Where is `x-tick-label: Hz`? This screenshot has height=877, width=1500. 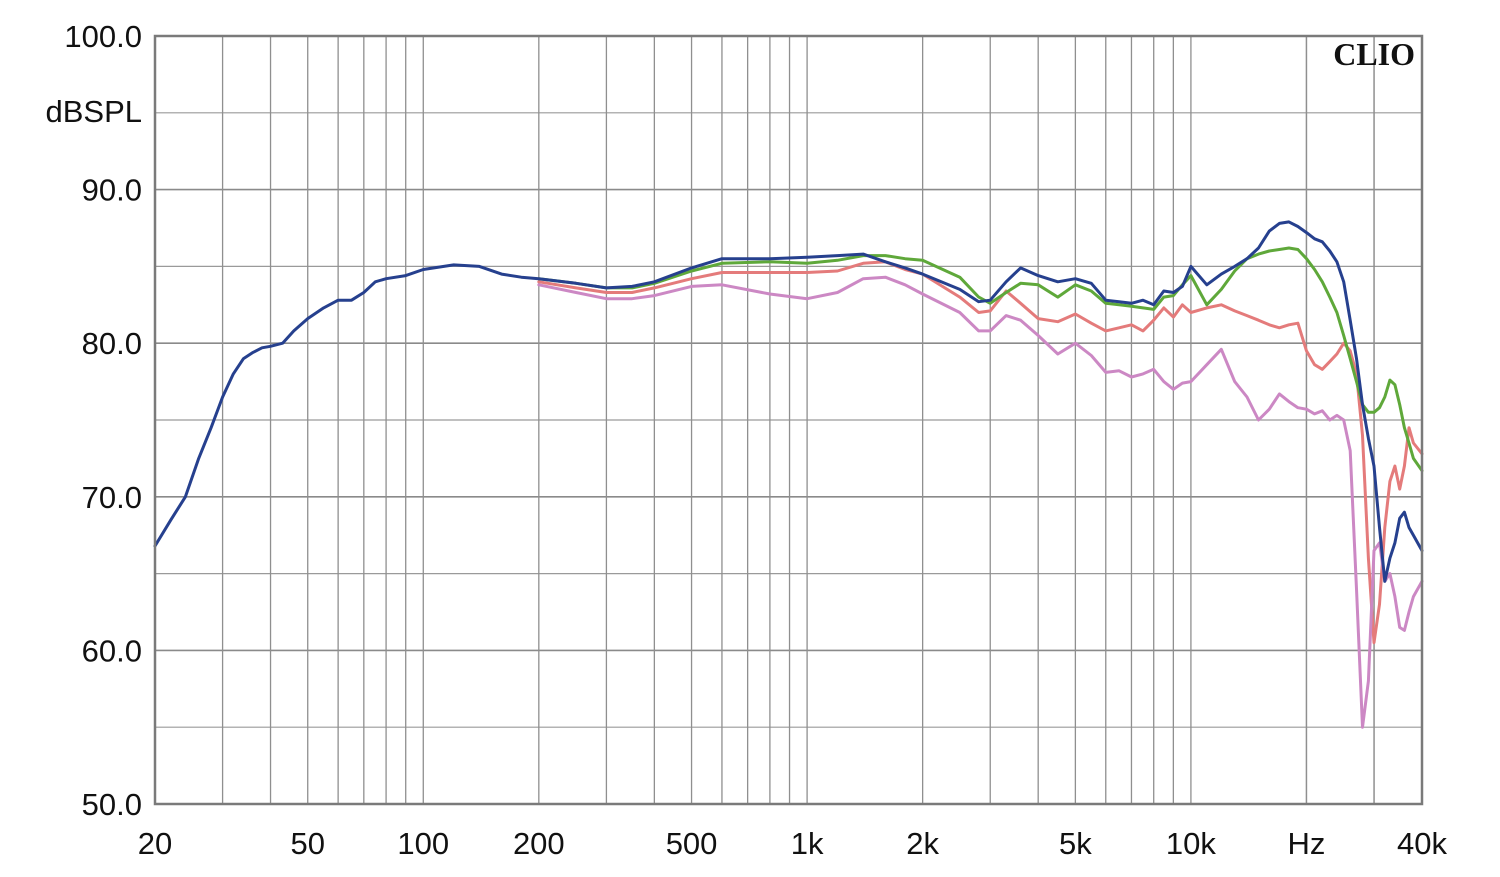
x-tick-label: Hz is located at coordinates (1307, 843).